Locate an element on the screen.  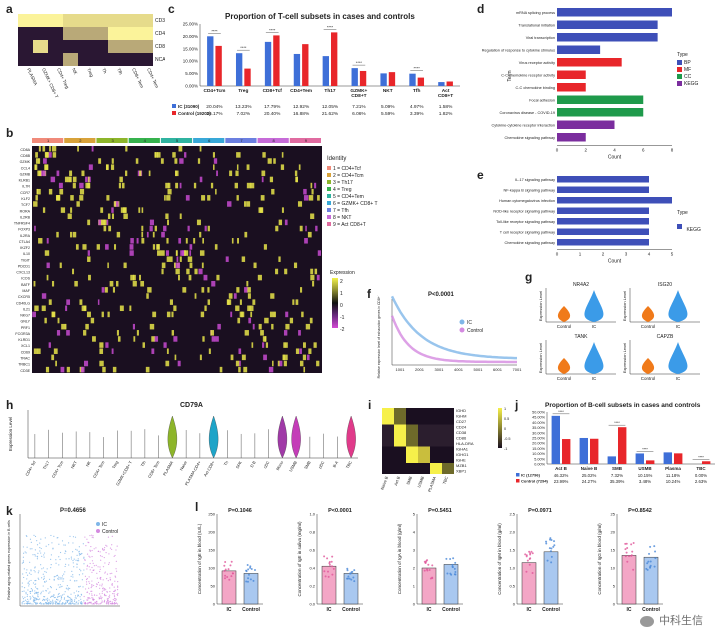
identity-item: 3 = Th17 is located at coordinates (352, 183).